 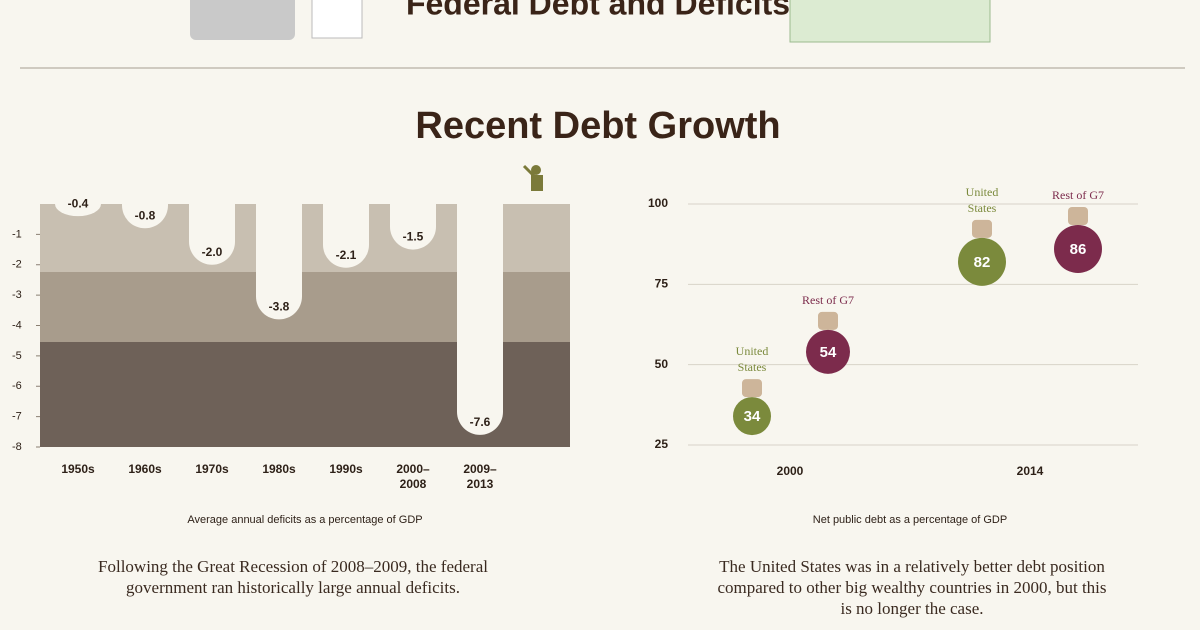 I want to click on calculator-icon, so click(x=242, y=20).